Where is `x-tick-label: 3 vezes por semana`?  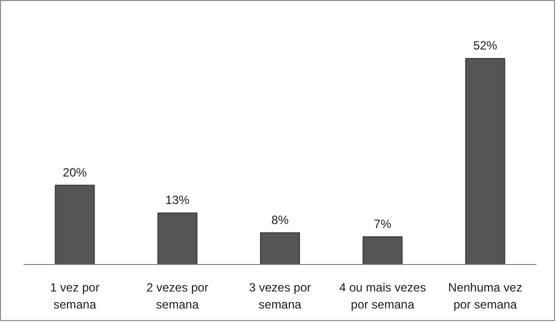 x-tick-label: 3 vezes por semana is located at coordinates (280, 296).